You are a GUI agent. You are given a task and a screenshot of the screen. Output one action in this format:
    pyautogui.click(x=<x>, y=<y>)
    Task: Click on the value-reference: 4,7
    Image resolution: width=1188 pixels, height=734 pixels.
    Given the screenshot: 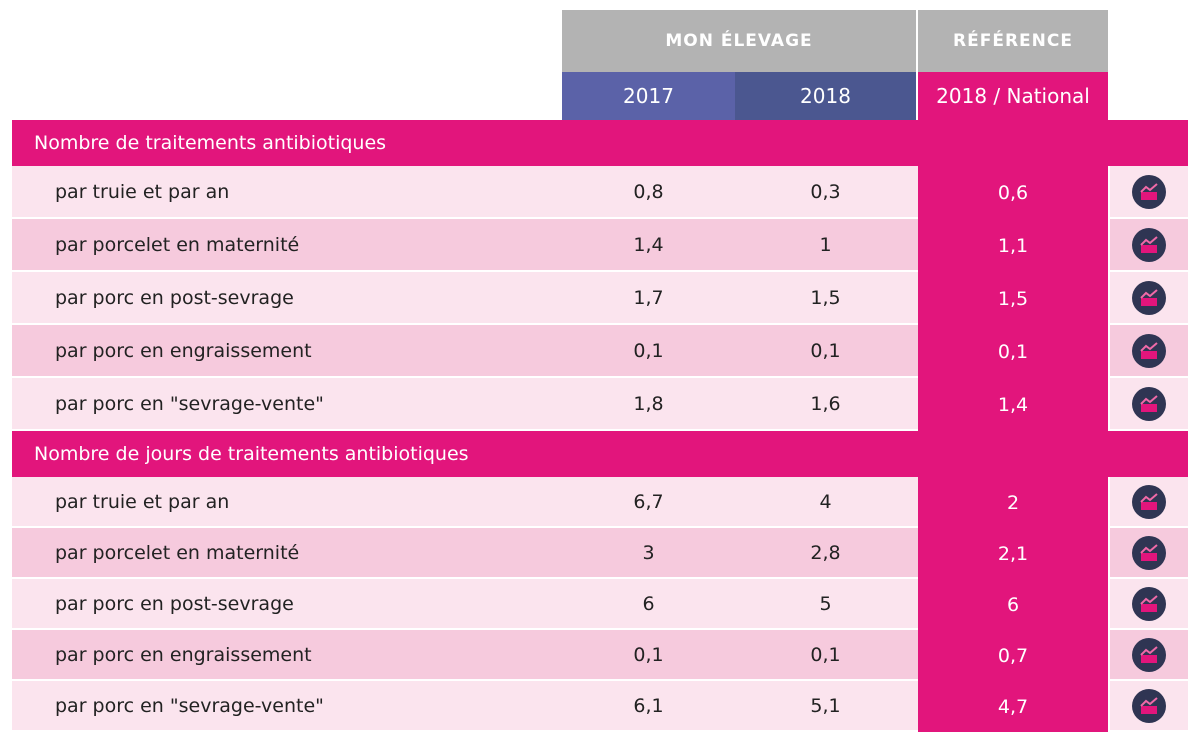 What is the action you would take?
    pyautogui.click(x=1013, y=706)
    